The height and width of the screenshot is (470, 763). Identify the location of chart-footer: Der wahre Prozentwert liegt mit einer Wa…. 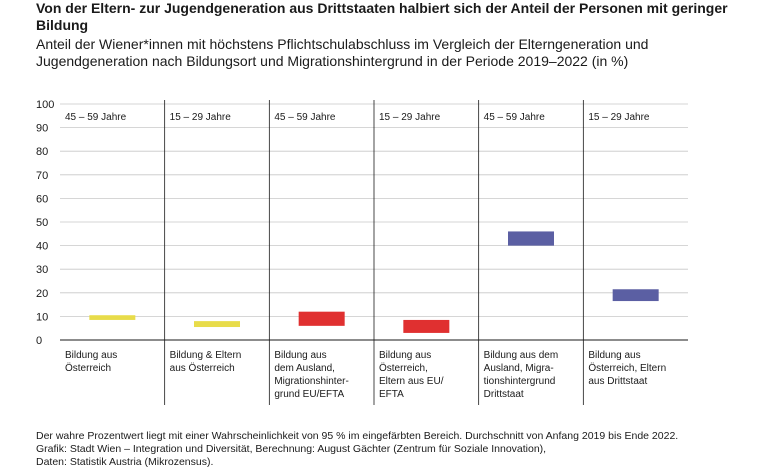
(396, 449).